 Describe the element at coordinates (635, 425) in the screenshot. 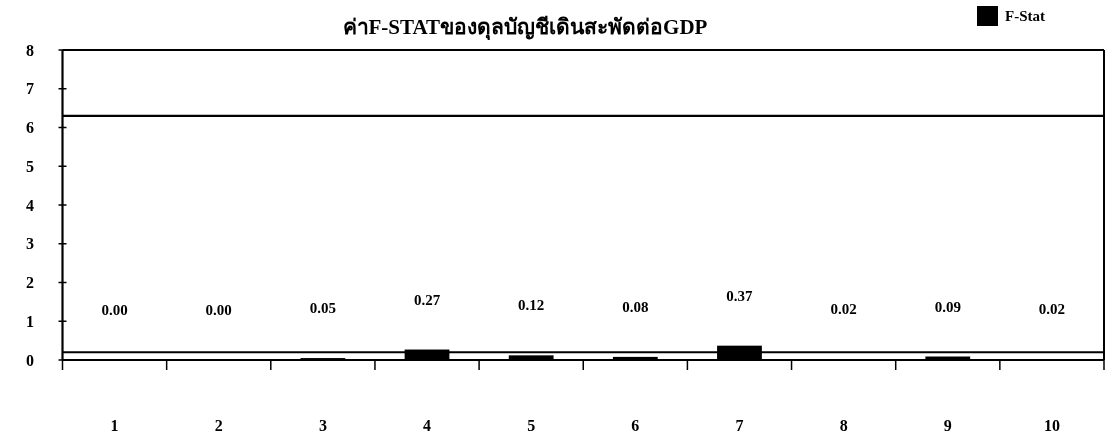

I see `x-tick-label: 6` at that location.